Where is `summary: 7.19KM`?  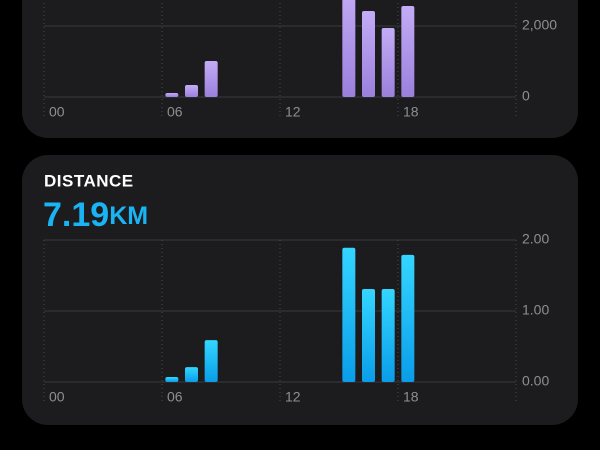
summary: 7.19KM is located at coordinates (95, 215).